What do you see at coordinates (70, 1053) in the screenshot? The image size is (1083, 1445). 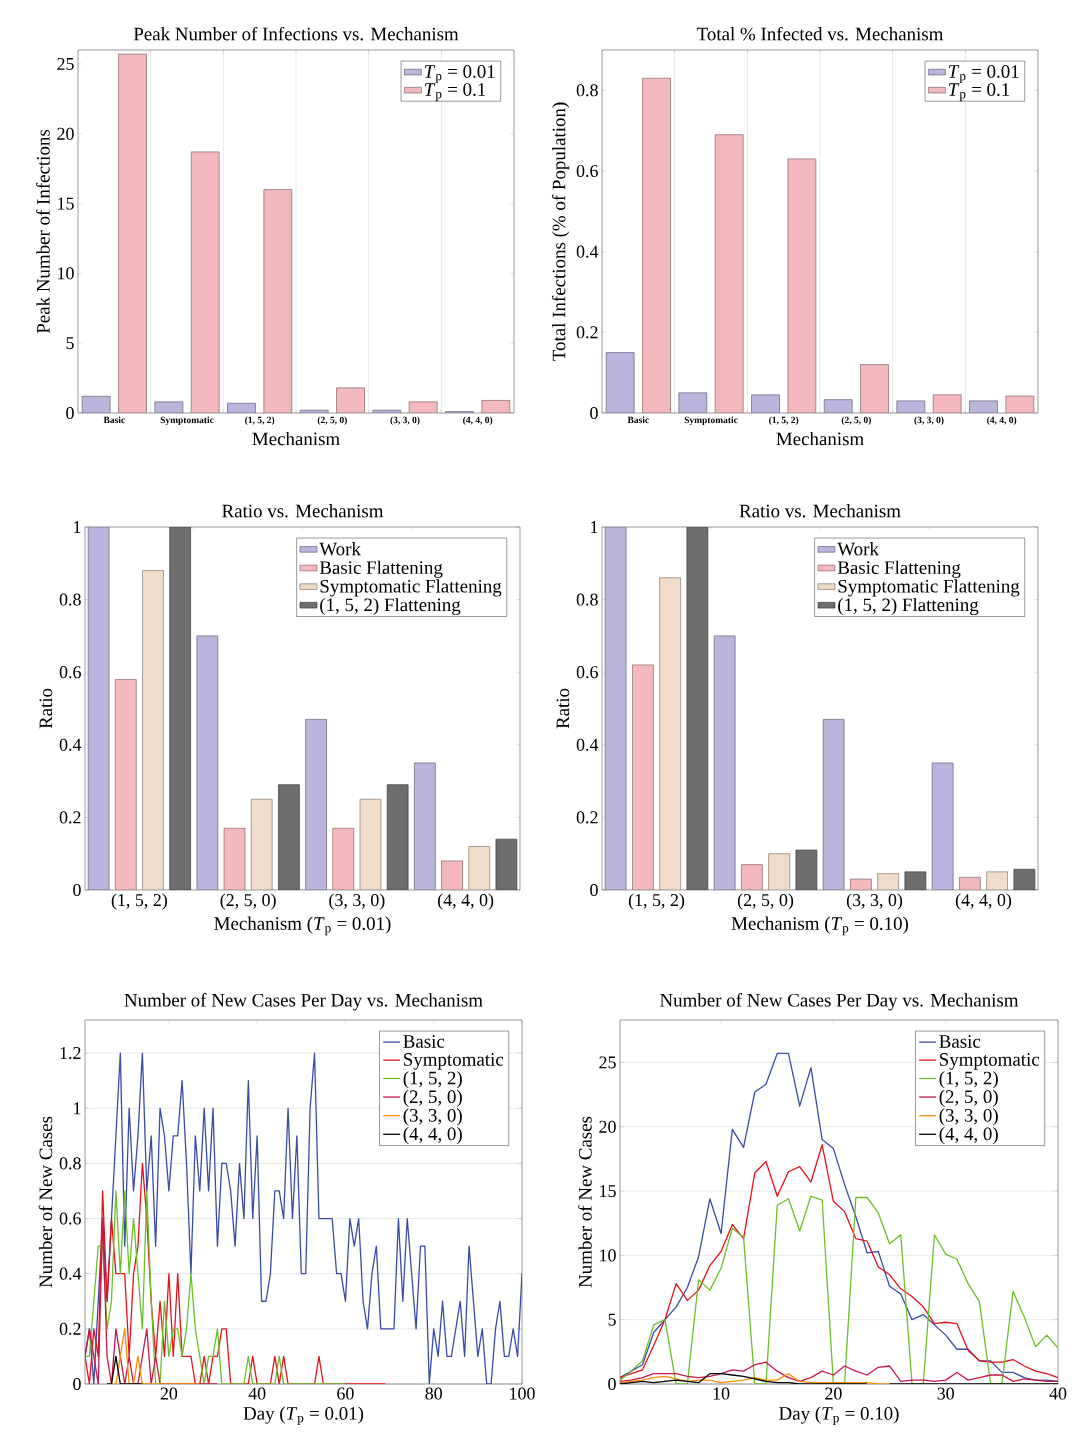 I see `y-tick-label: 1.2` at bounding box center [70, 1053].